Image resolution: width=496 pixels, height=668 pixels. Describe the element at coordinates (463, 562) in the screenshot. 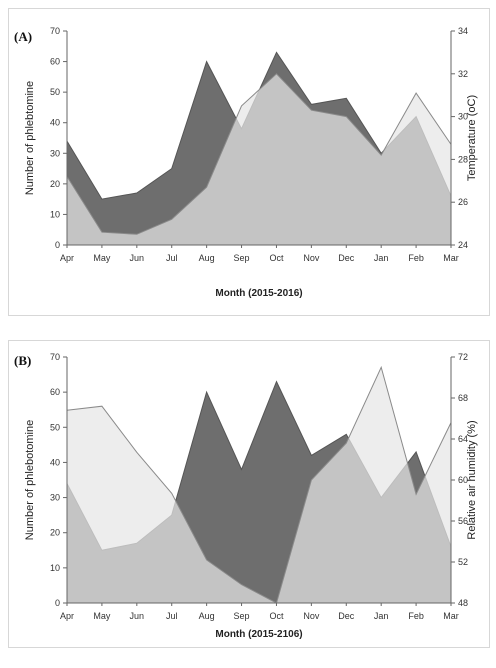

I see `y2-tick-label: 52` at that location.